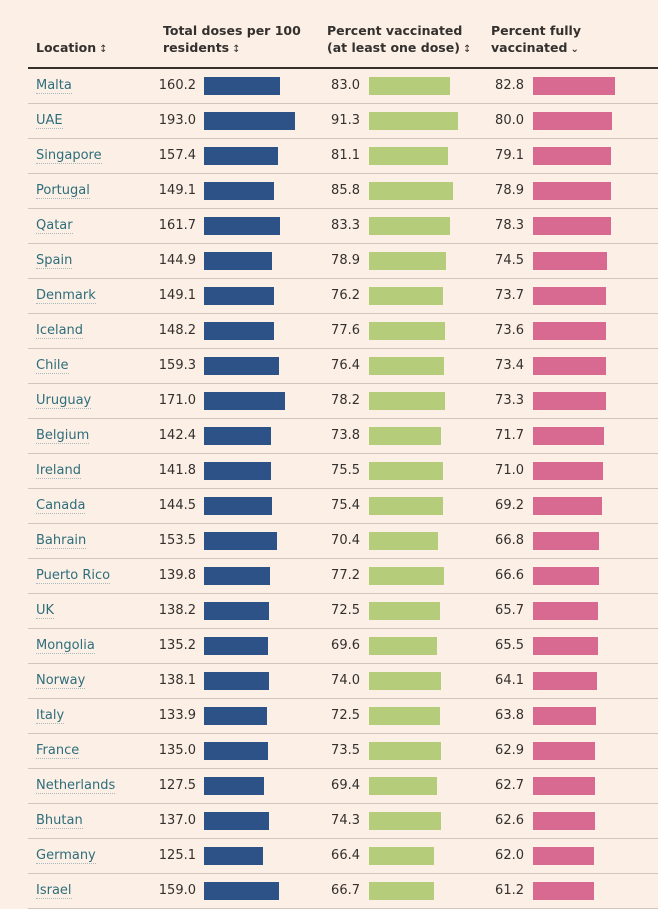 Image resolution: width=658 pixels, height=909 pixels. I want to click on fully-value: 79.1, so click(509, 155).